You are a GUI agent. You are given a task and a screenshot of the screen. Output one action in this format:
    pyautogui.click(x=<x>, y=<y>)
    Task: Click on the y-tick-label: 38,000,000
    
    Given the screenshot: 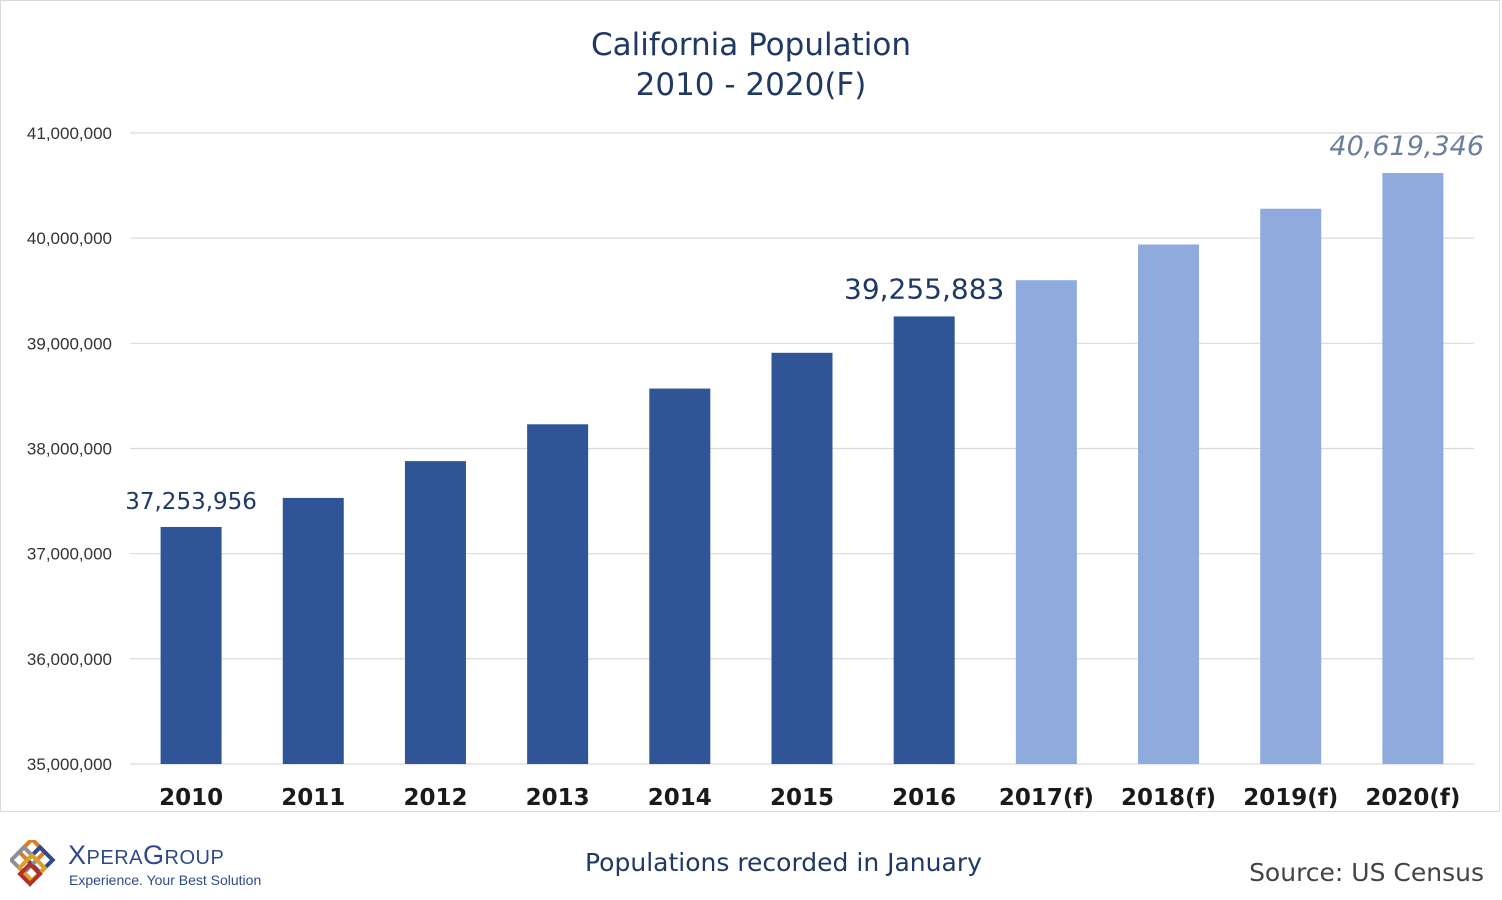 What is the action you would take?
    pyautogui.click(x=69, y=449)
    